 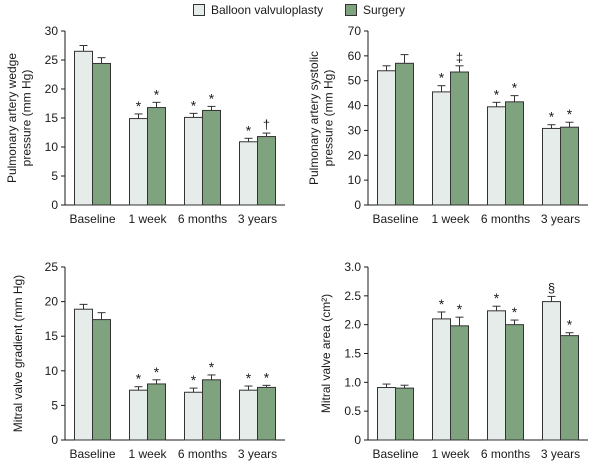 I want to click on y-tick-label: 1.5, so click(x=352, y=354).